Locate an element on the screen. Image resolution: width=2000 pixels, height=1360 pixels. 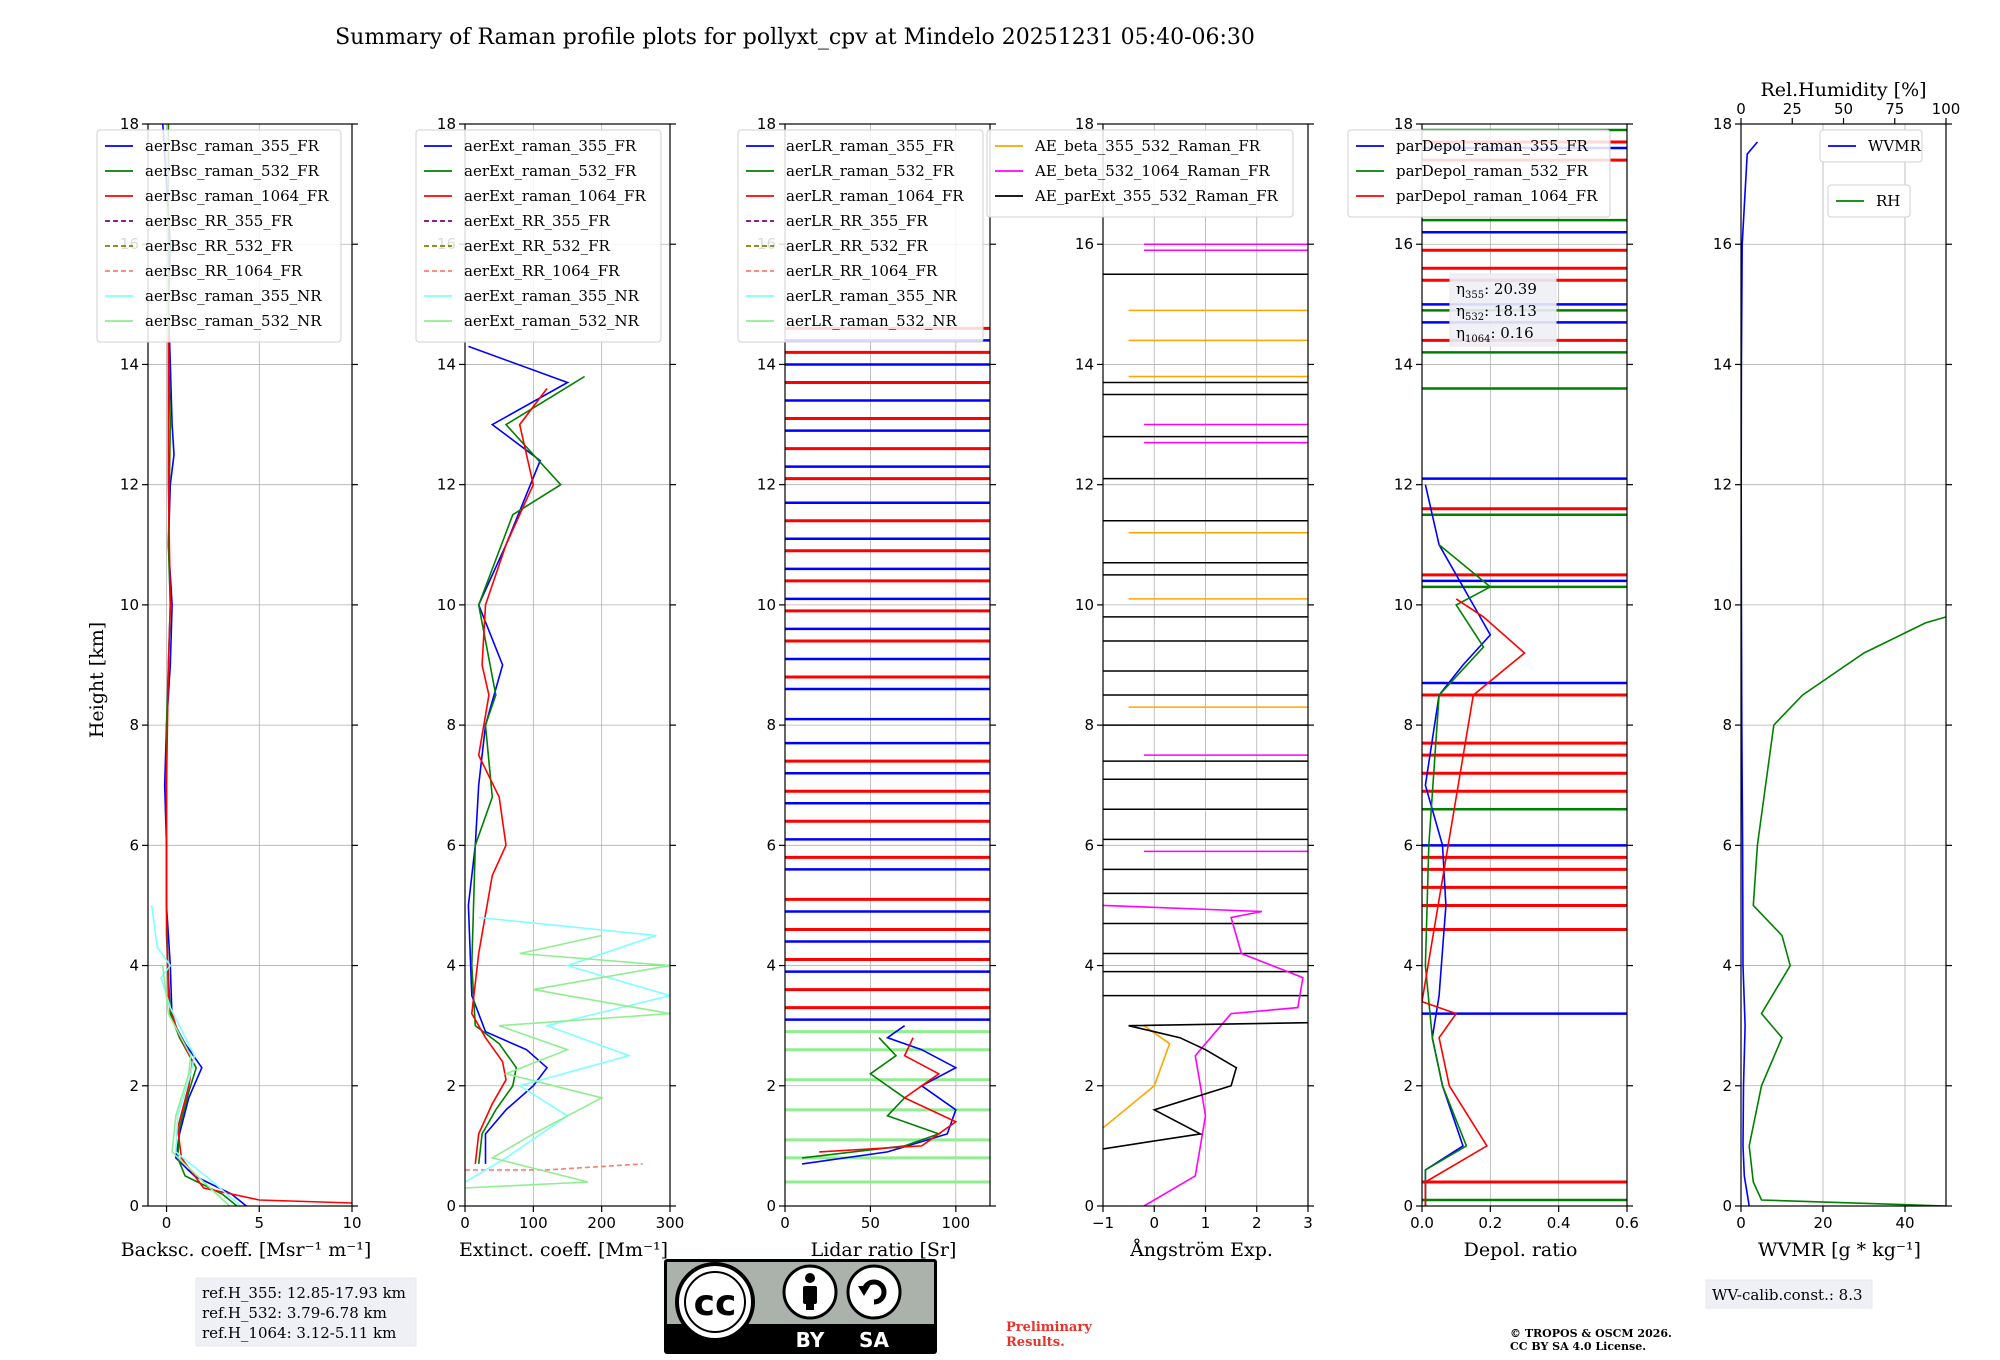
legend-entry: aerBsc_raman_532_NR is located at coordinates (233, 321).